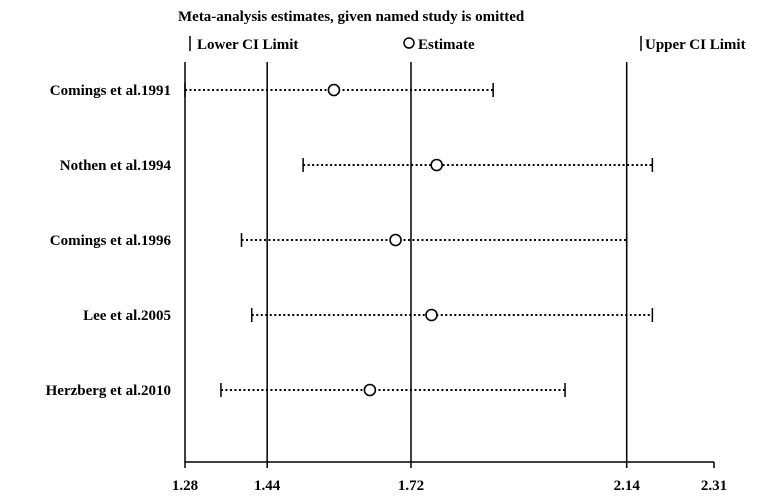 Image resolution: width=770 pixels, height=497 pixels. Describe the element at coordinates (108, 391) in the screenshot. I see `study-label: Herzberg et al.2010` at that location.